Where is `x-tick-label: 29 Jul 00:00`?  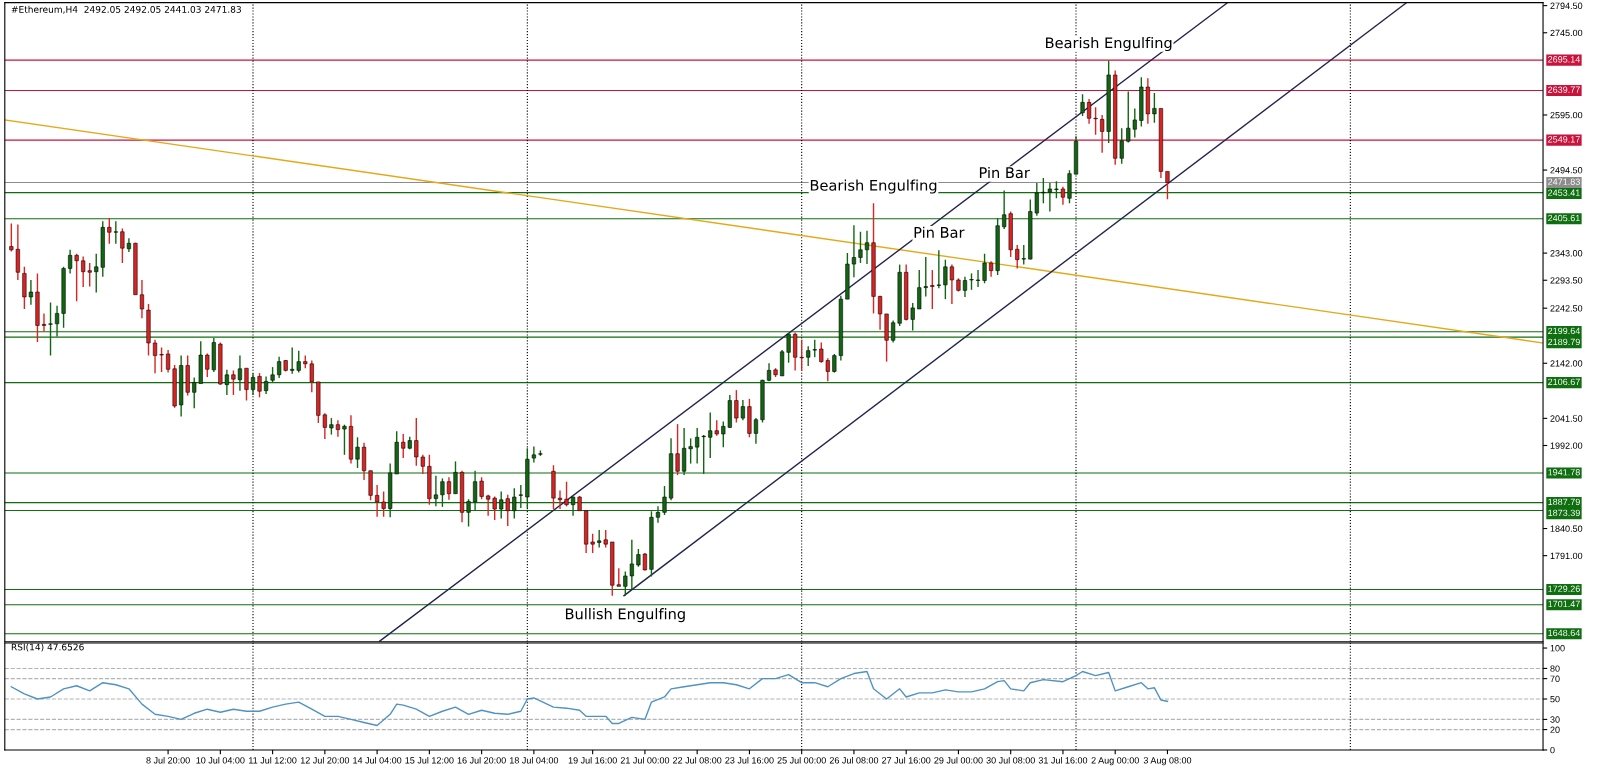
x-tick-label: 29 Jul 00:00 is located at coordinates (958, 760).